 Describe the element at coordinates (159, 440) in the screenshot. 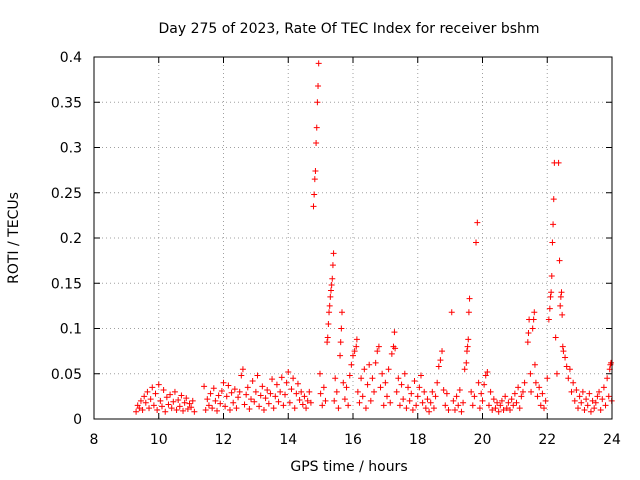

I see `x-tick-label: 10` at that location.